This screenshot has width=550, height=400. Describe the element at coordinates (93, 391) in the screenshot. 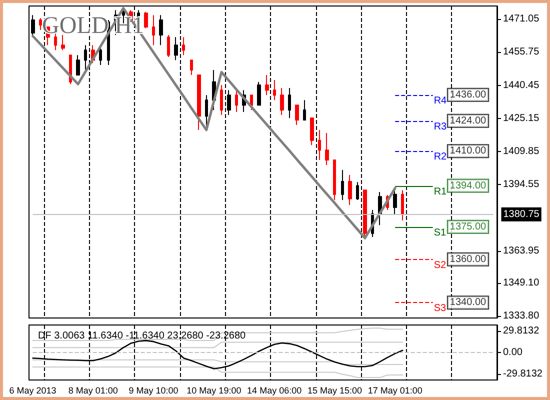

I see `x-tick-label: 8 May 01:00` at that location.